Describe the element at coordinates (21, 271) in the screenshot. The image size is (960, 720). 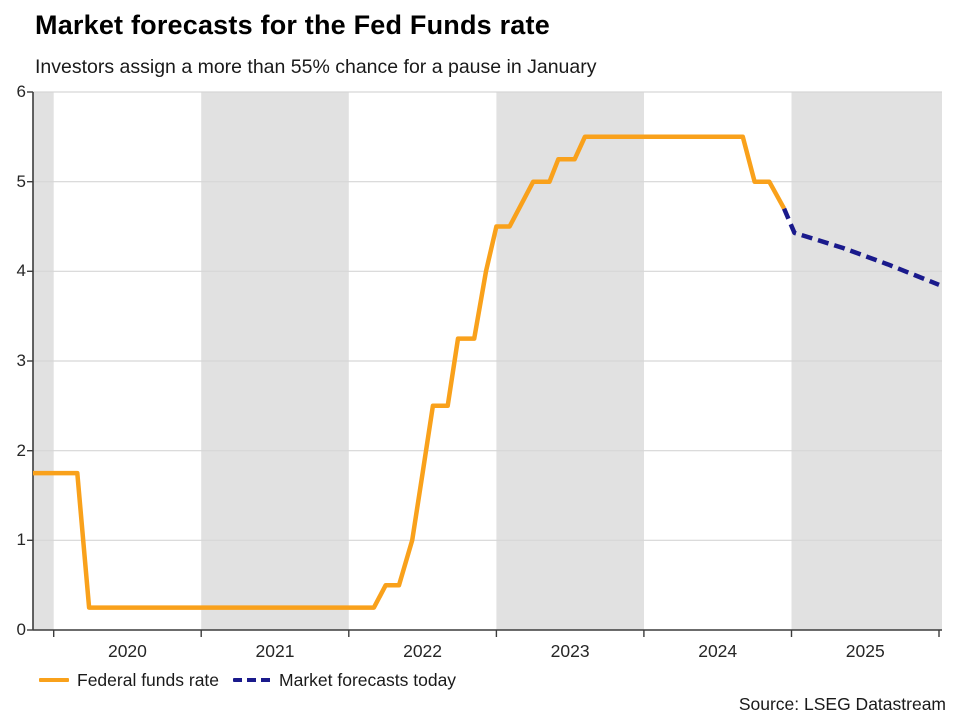
I see `y-axis-label: 4` at that location.